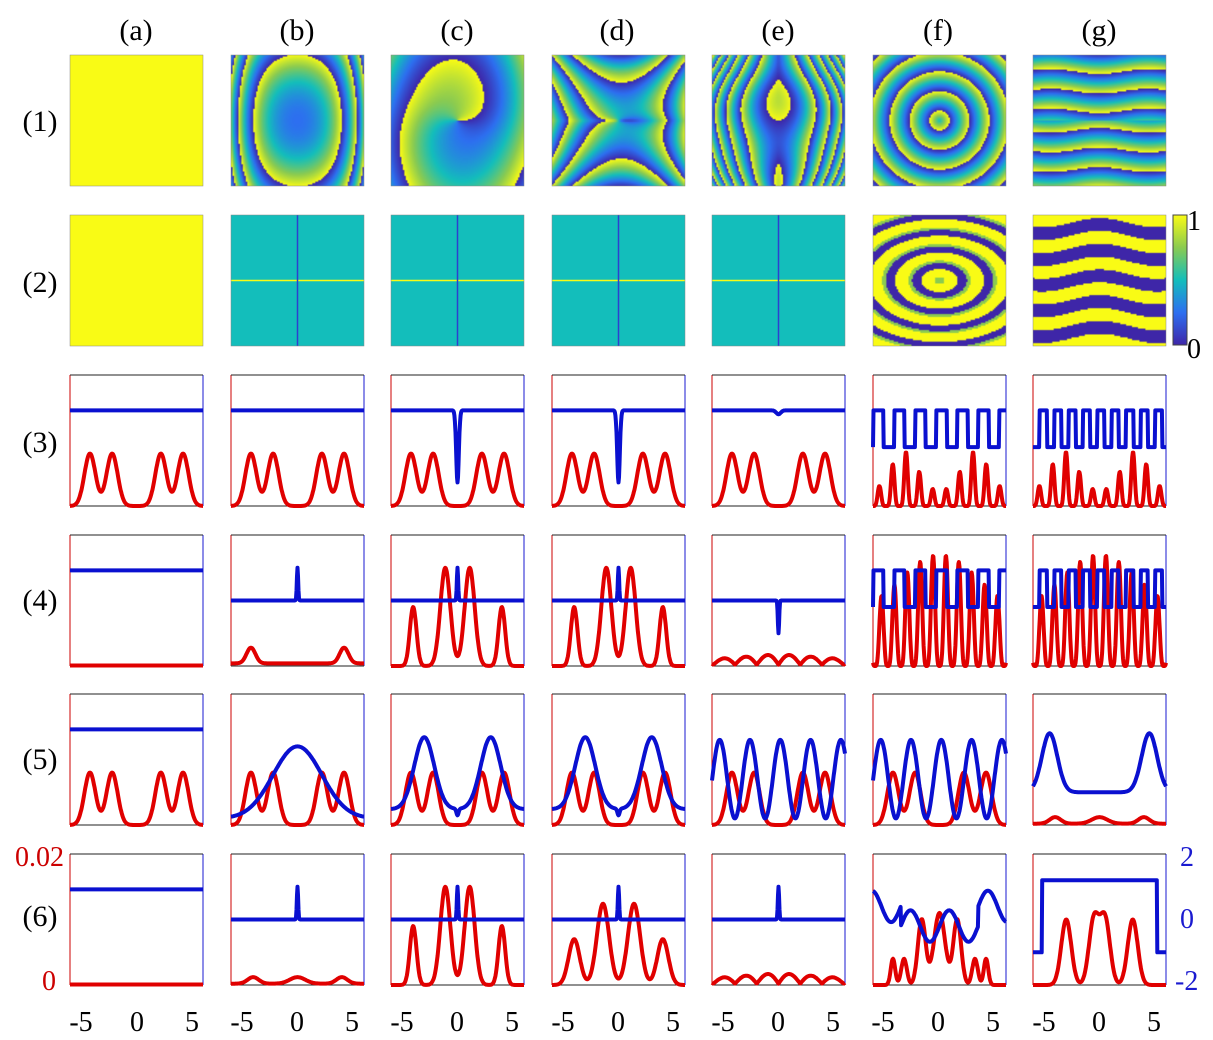  What do you see at coordinates (40, 600) in the screenshot?
I see `row-label-4: (4)` at bounding box center [40, 600].